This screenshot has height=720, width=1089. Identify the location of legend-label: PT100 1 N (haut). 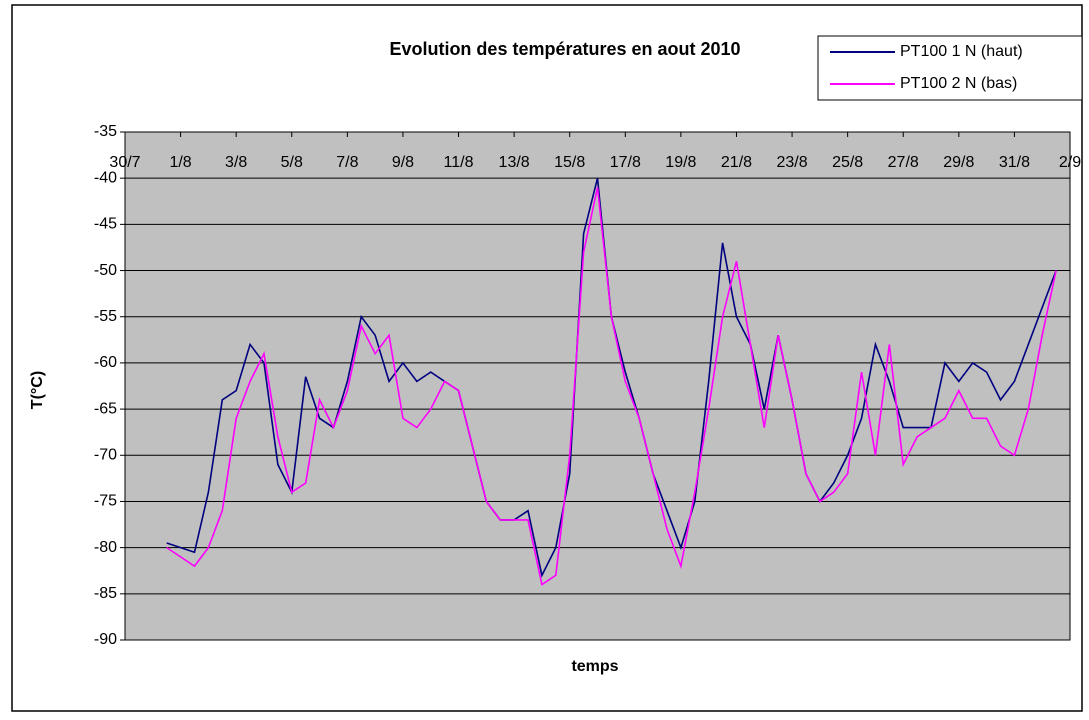
(961, 51).